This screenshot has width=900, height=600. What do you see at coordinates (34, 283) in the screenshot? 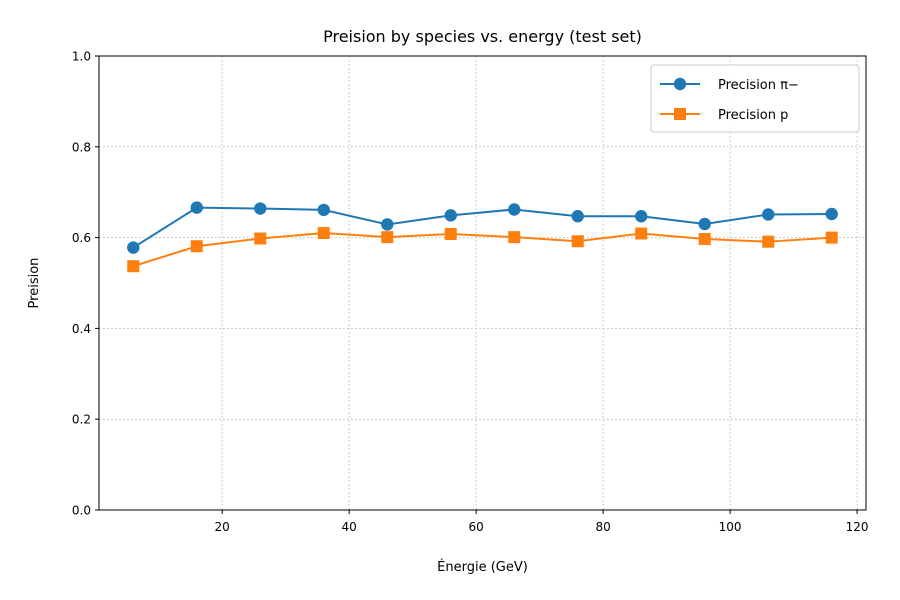
I see `y-axis-label: Preision` at bounding box center [34, 283].